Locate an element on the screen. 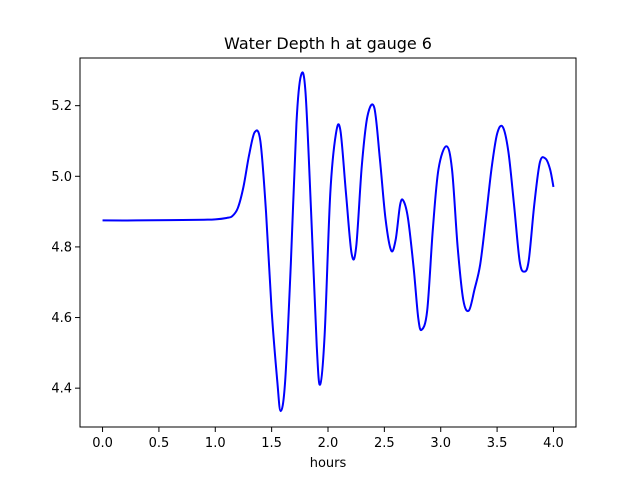 This screenshot has width=640, height=480. x-axis-label: hours is located at coordinates (328, 463).